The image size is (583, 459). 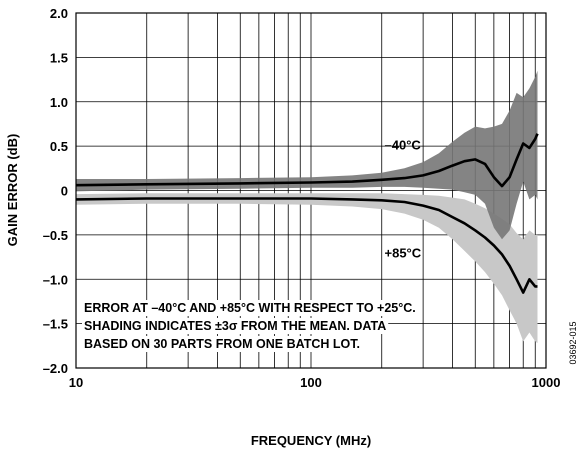 What do you see at coordinates (55, 191) in the screenshot?
I see `y-tick-labels: 2.0 1.5 1.0 0.5 0 –0.5 –1.0 –1.5 –2.0` at bounding box center [55, 191].